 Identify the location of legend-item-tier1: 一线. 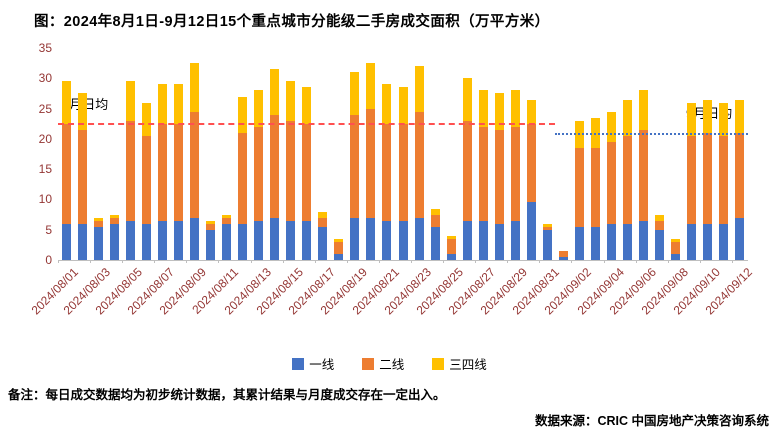
(313, 363).